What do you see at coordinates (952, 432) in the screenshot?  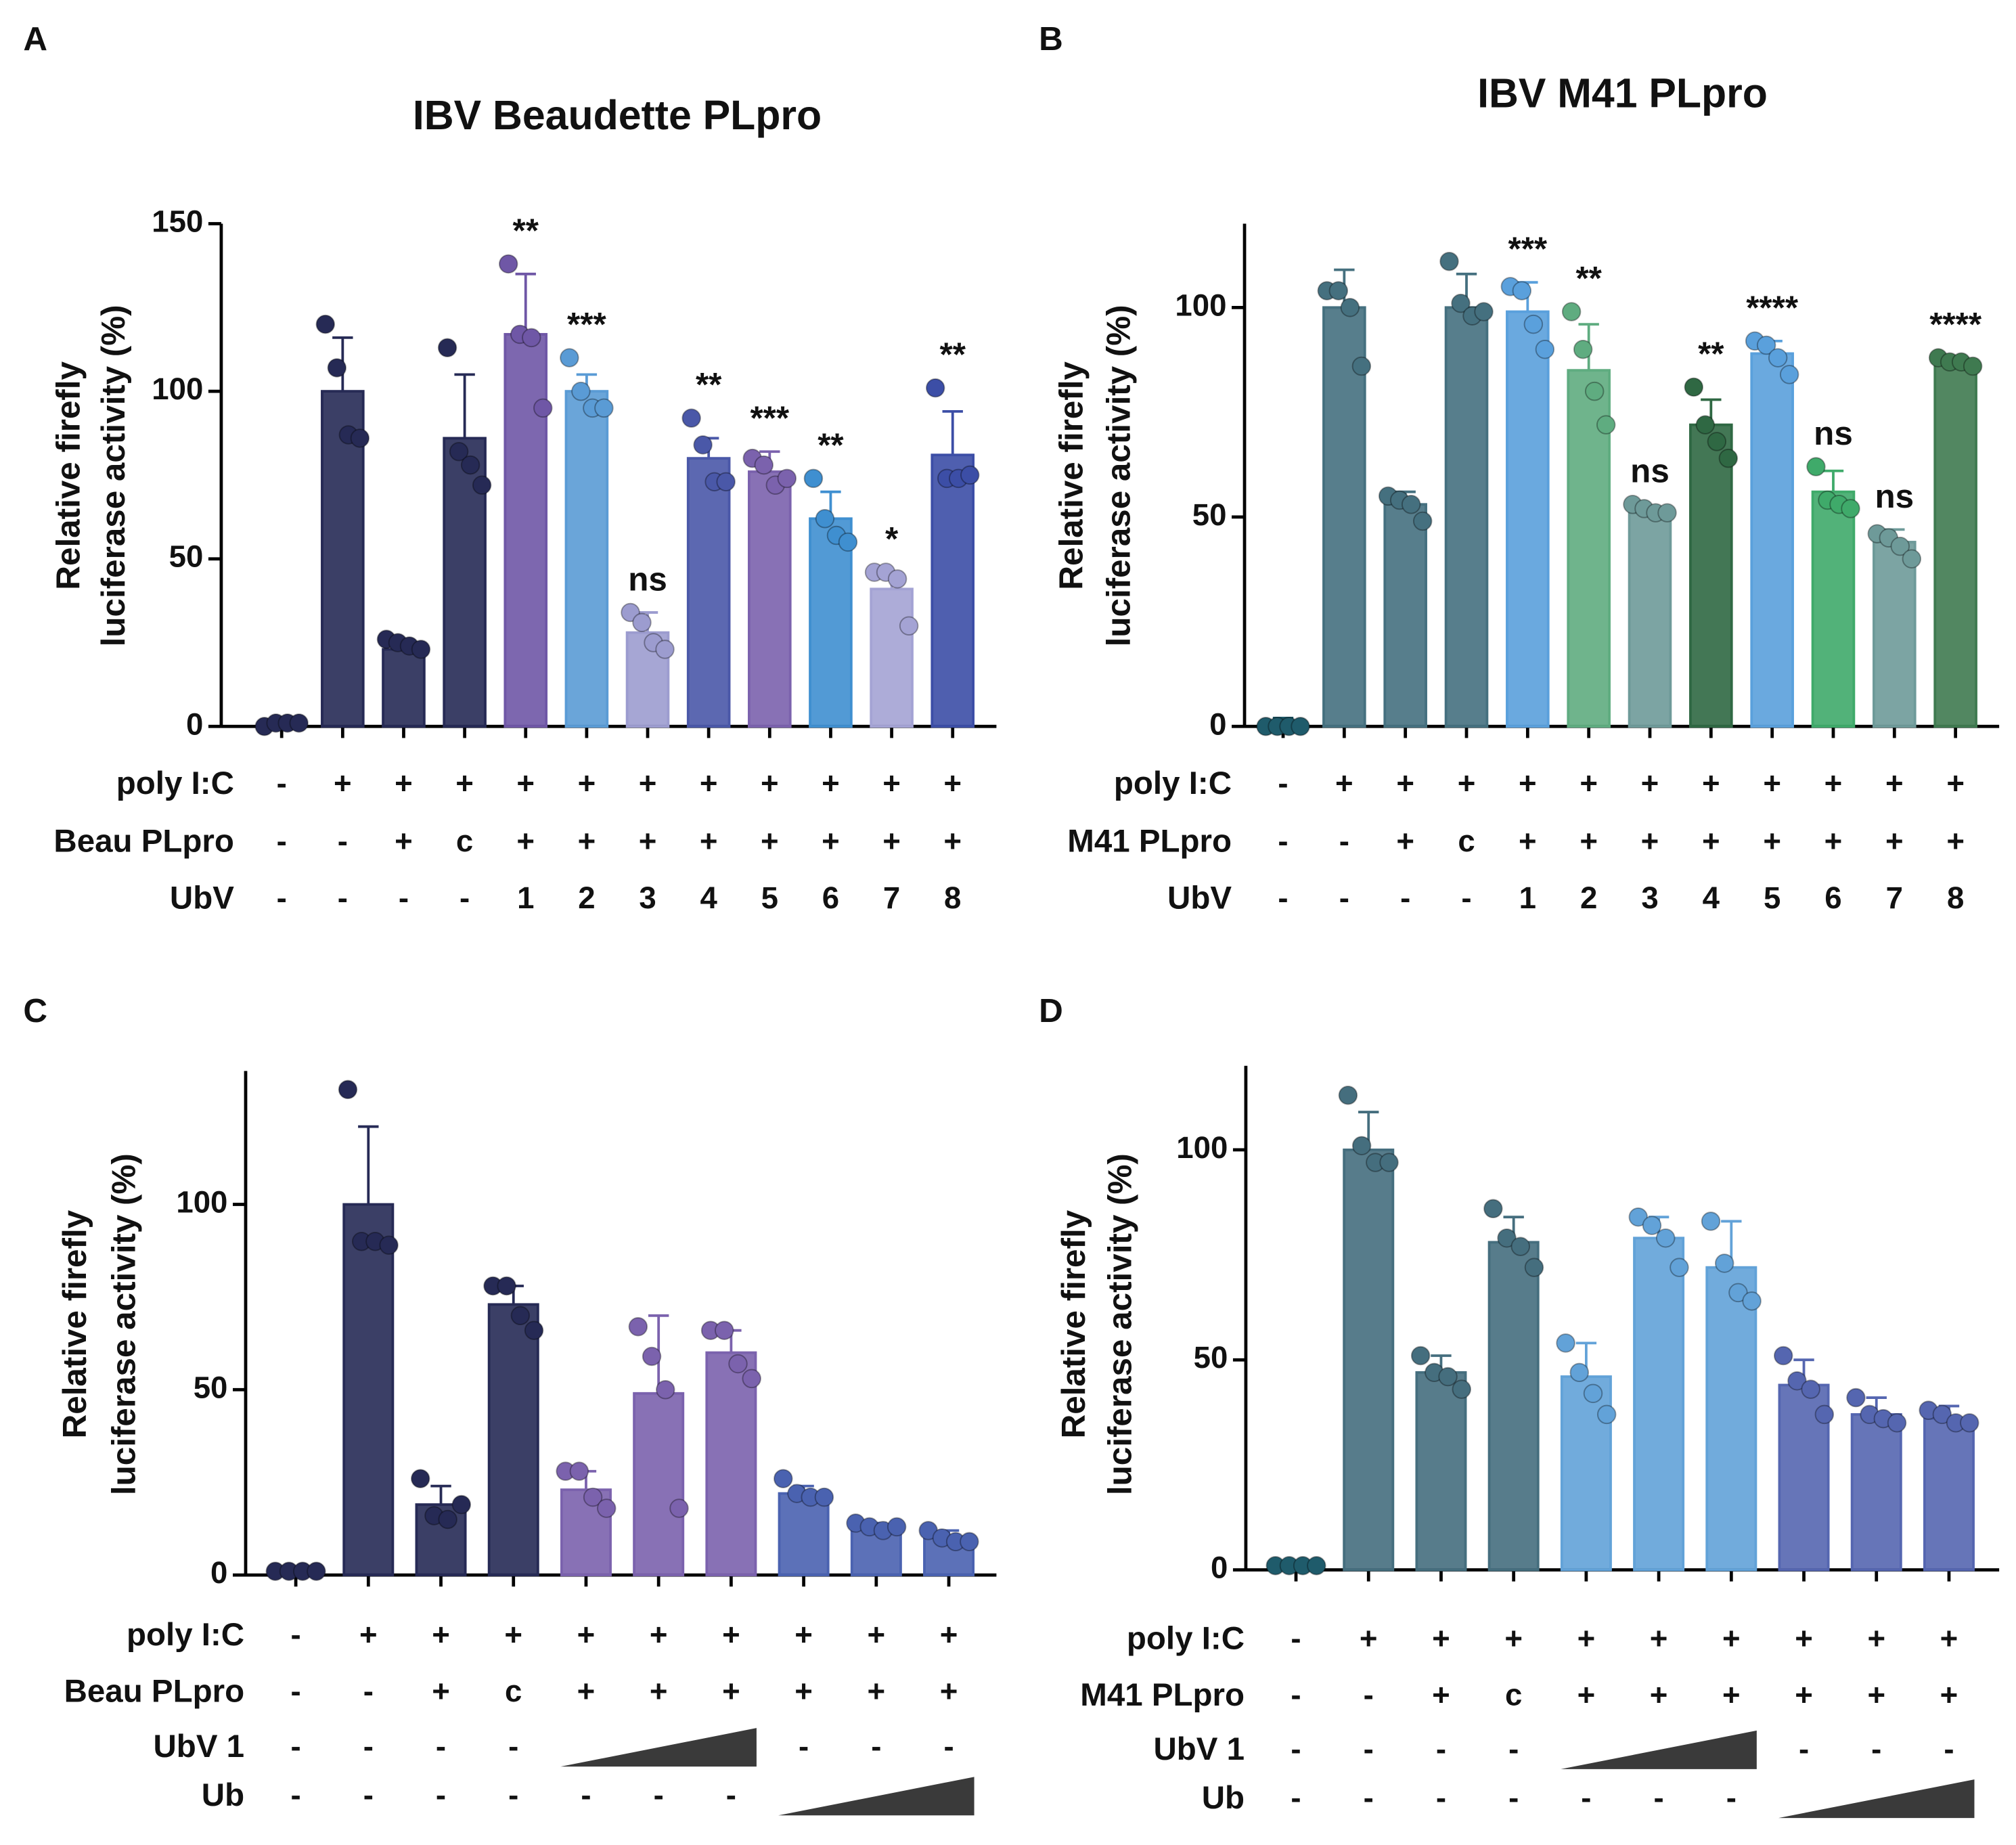 I see `error-bar` at bounding box center [952, 432].